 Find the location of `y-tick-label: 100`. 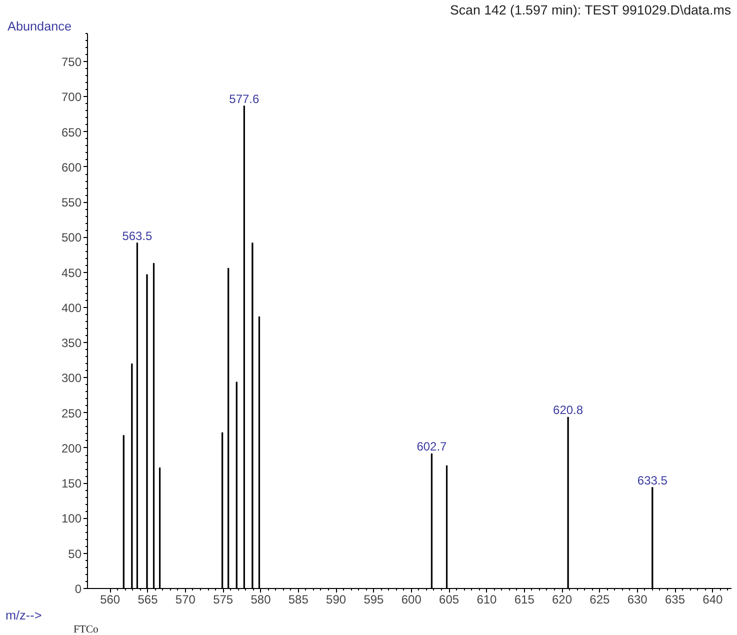

y-tick-label: 100 is located at coordinates (71, 519).